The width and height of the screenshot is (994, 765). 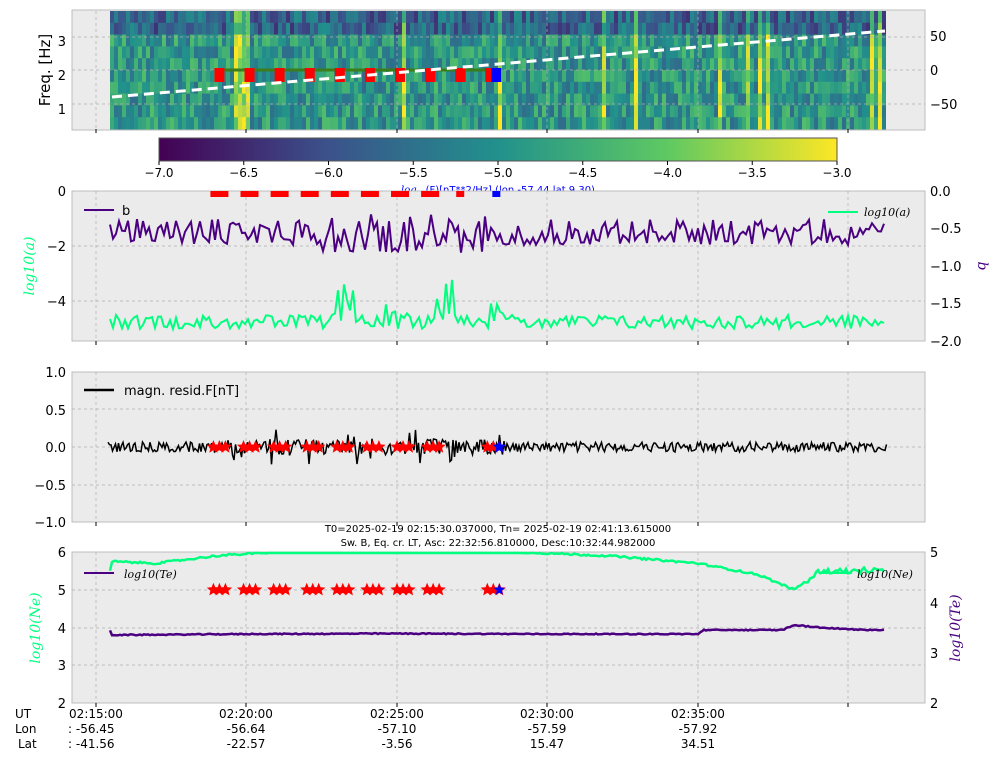 I want to click on ab-panel-ytick-right: −2.0, so click(x=946, y=342).